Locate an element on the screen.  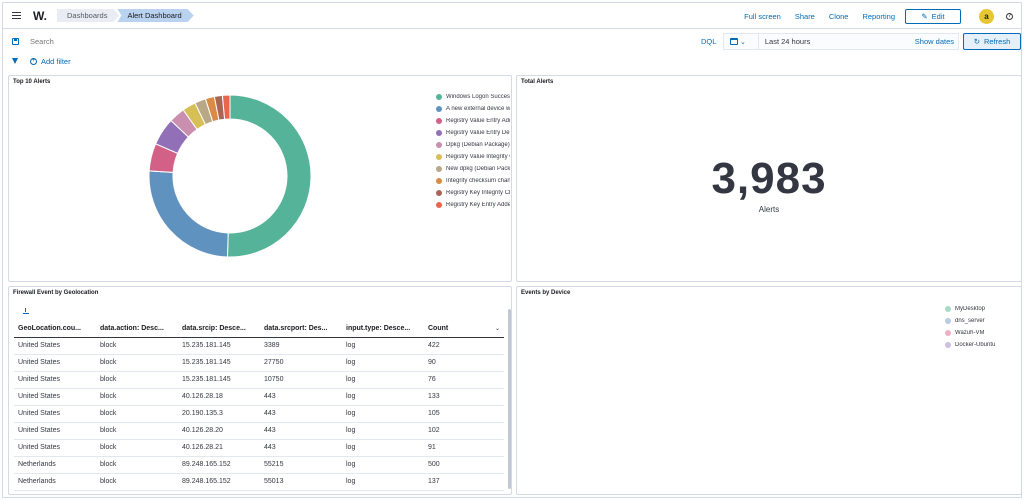
total-alerts-label: Alerts is located at coordinates (769, 209).